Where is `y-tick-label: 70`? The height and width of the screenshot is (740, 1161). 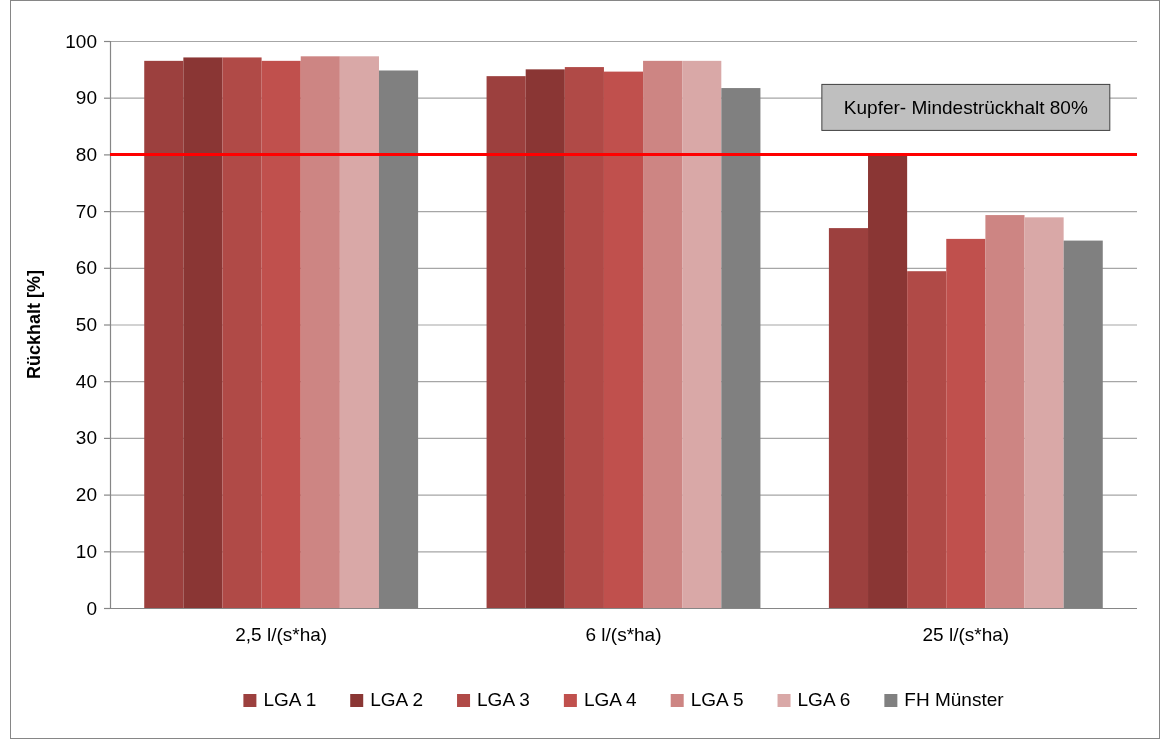 y-tick-label: 70 is located at coordinates (86, 211).